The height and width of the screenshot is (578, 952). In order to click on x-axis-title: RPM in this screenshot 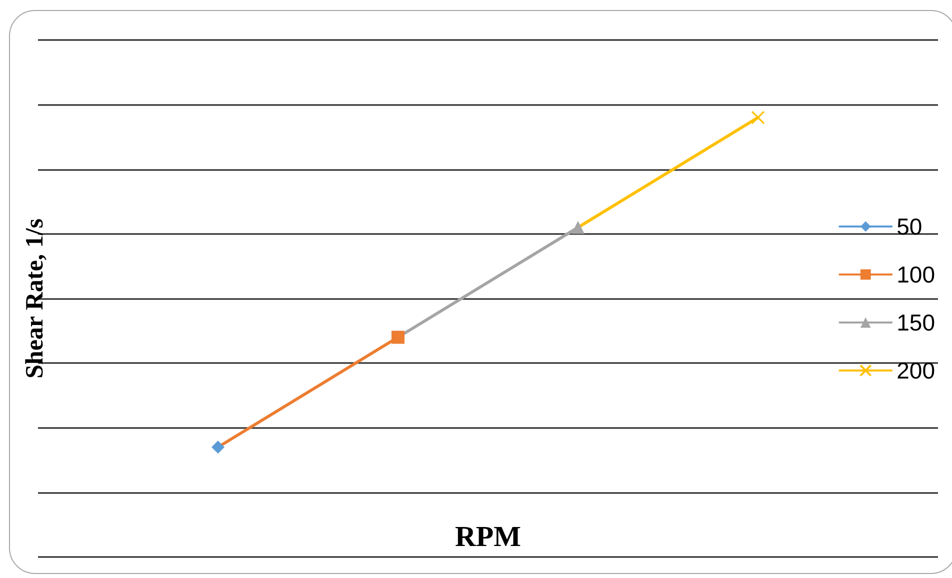, I will do `click(488, 537)`.